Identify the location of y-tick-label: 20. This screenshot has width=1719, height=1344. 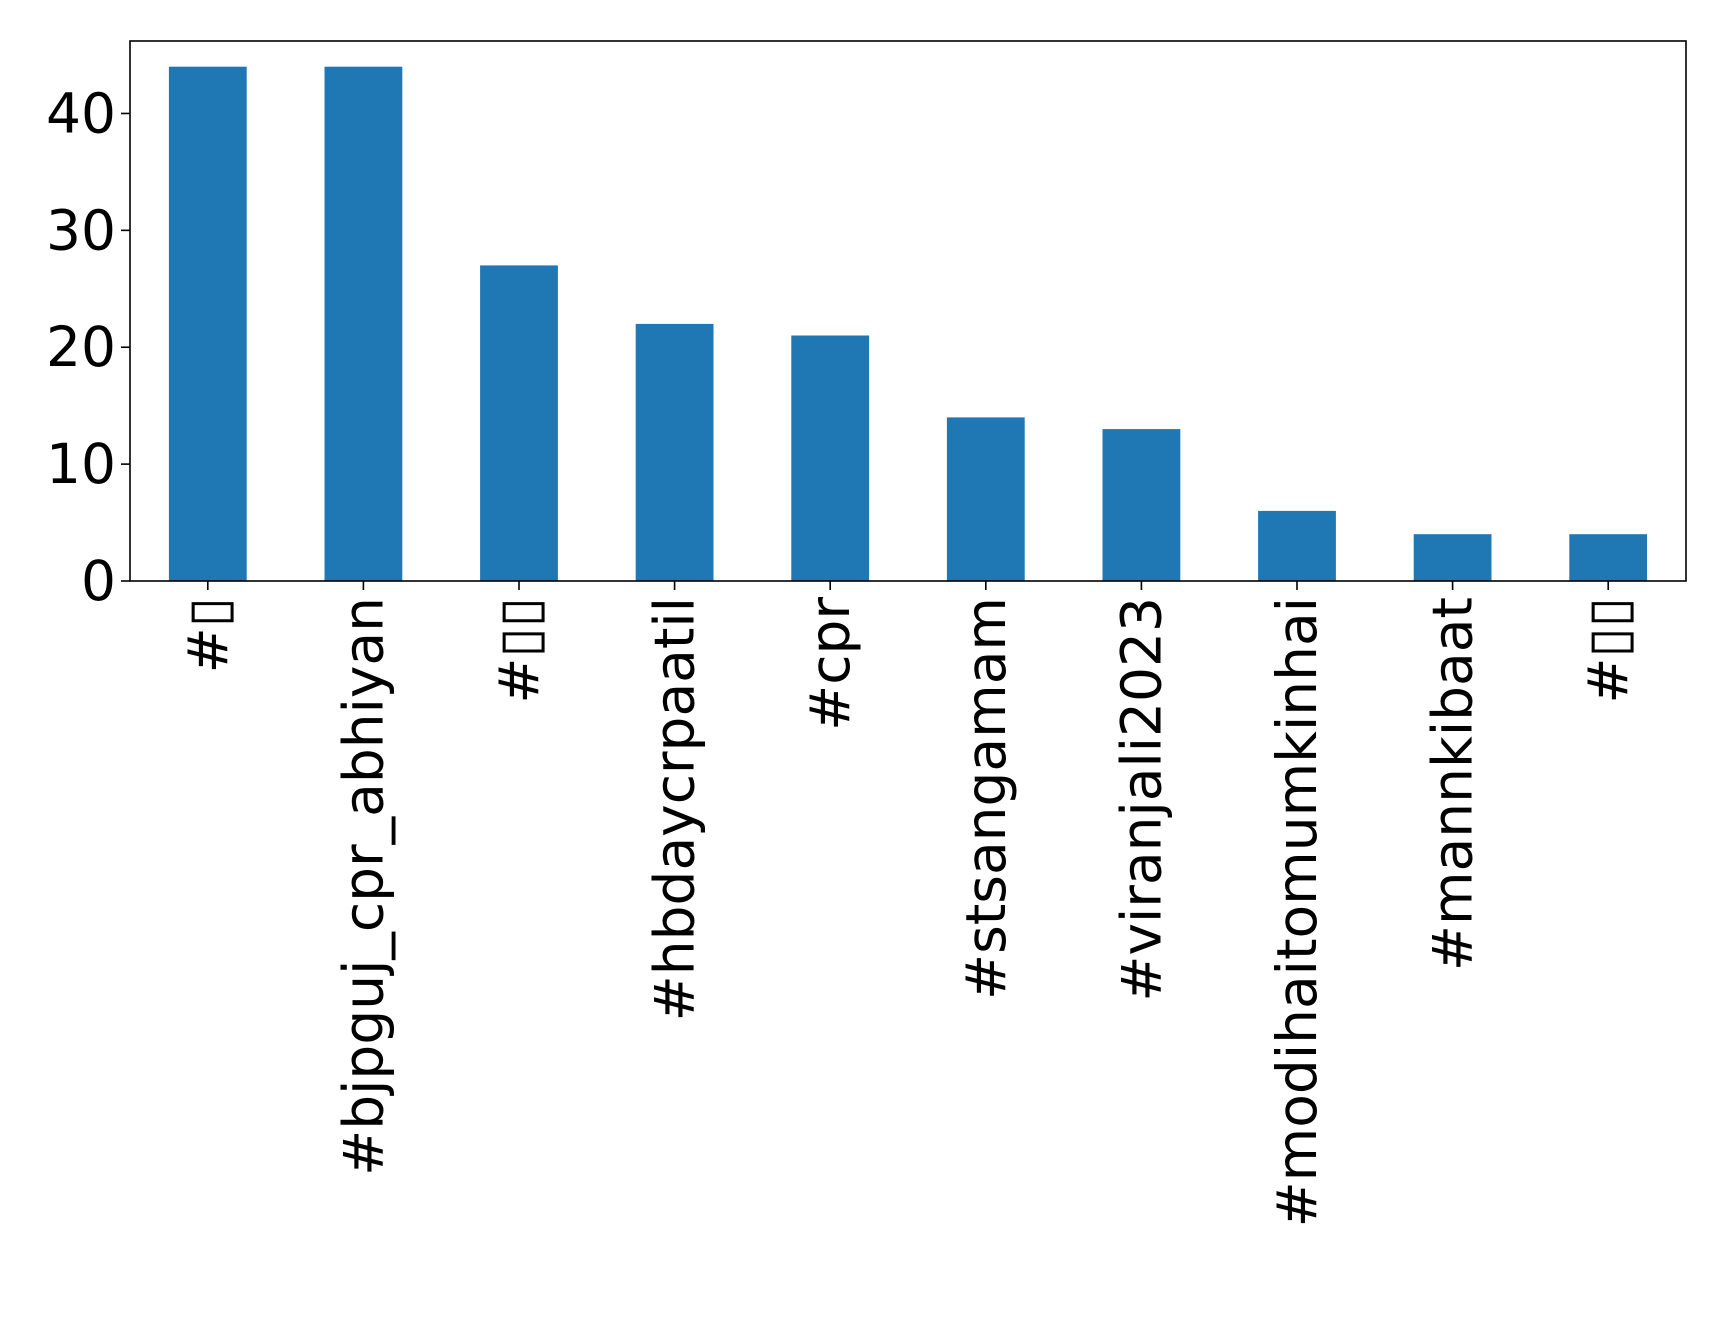
(81, 347).